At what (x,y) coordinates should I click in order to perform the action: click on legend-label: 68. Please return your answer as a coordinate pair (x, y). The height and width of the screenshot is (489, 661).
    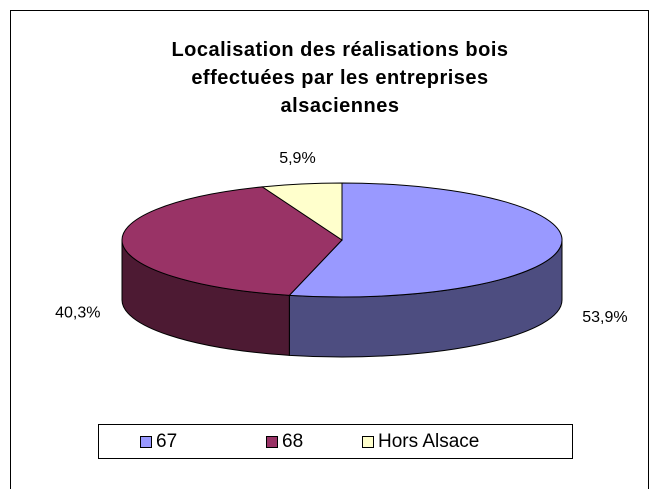
    Looking at the image, I should click on (292, 441).